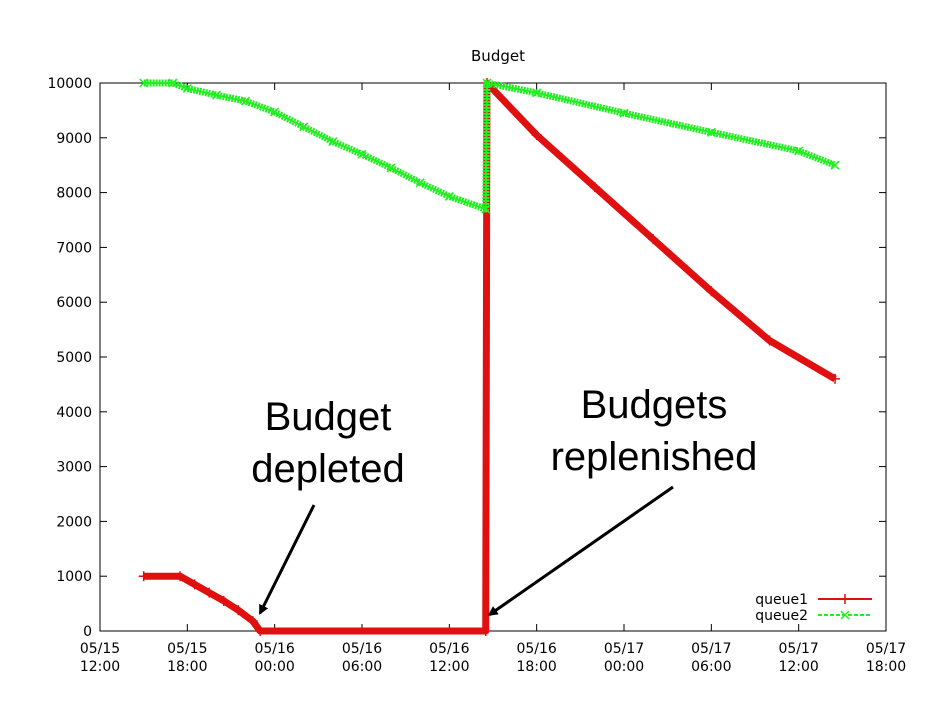 The width and height of the screenshot is (947, 704). I want to click on legend-marker-queue1, so click(845, 599).